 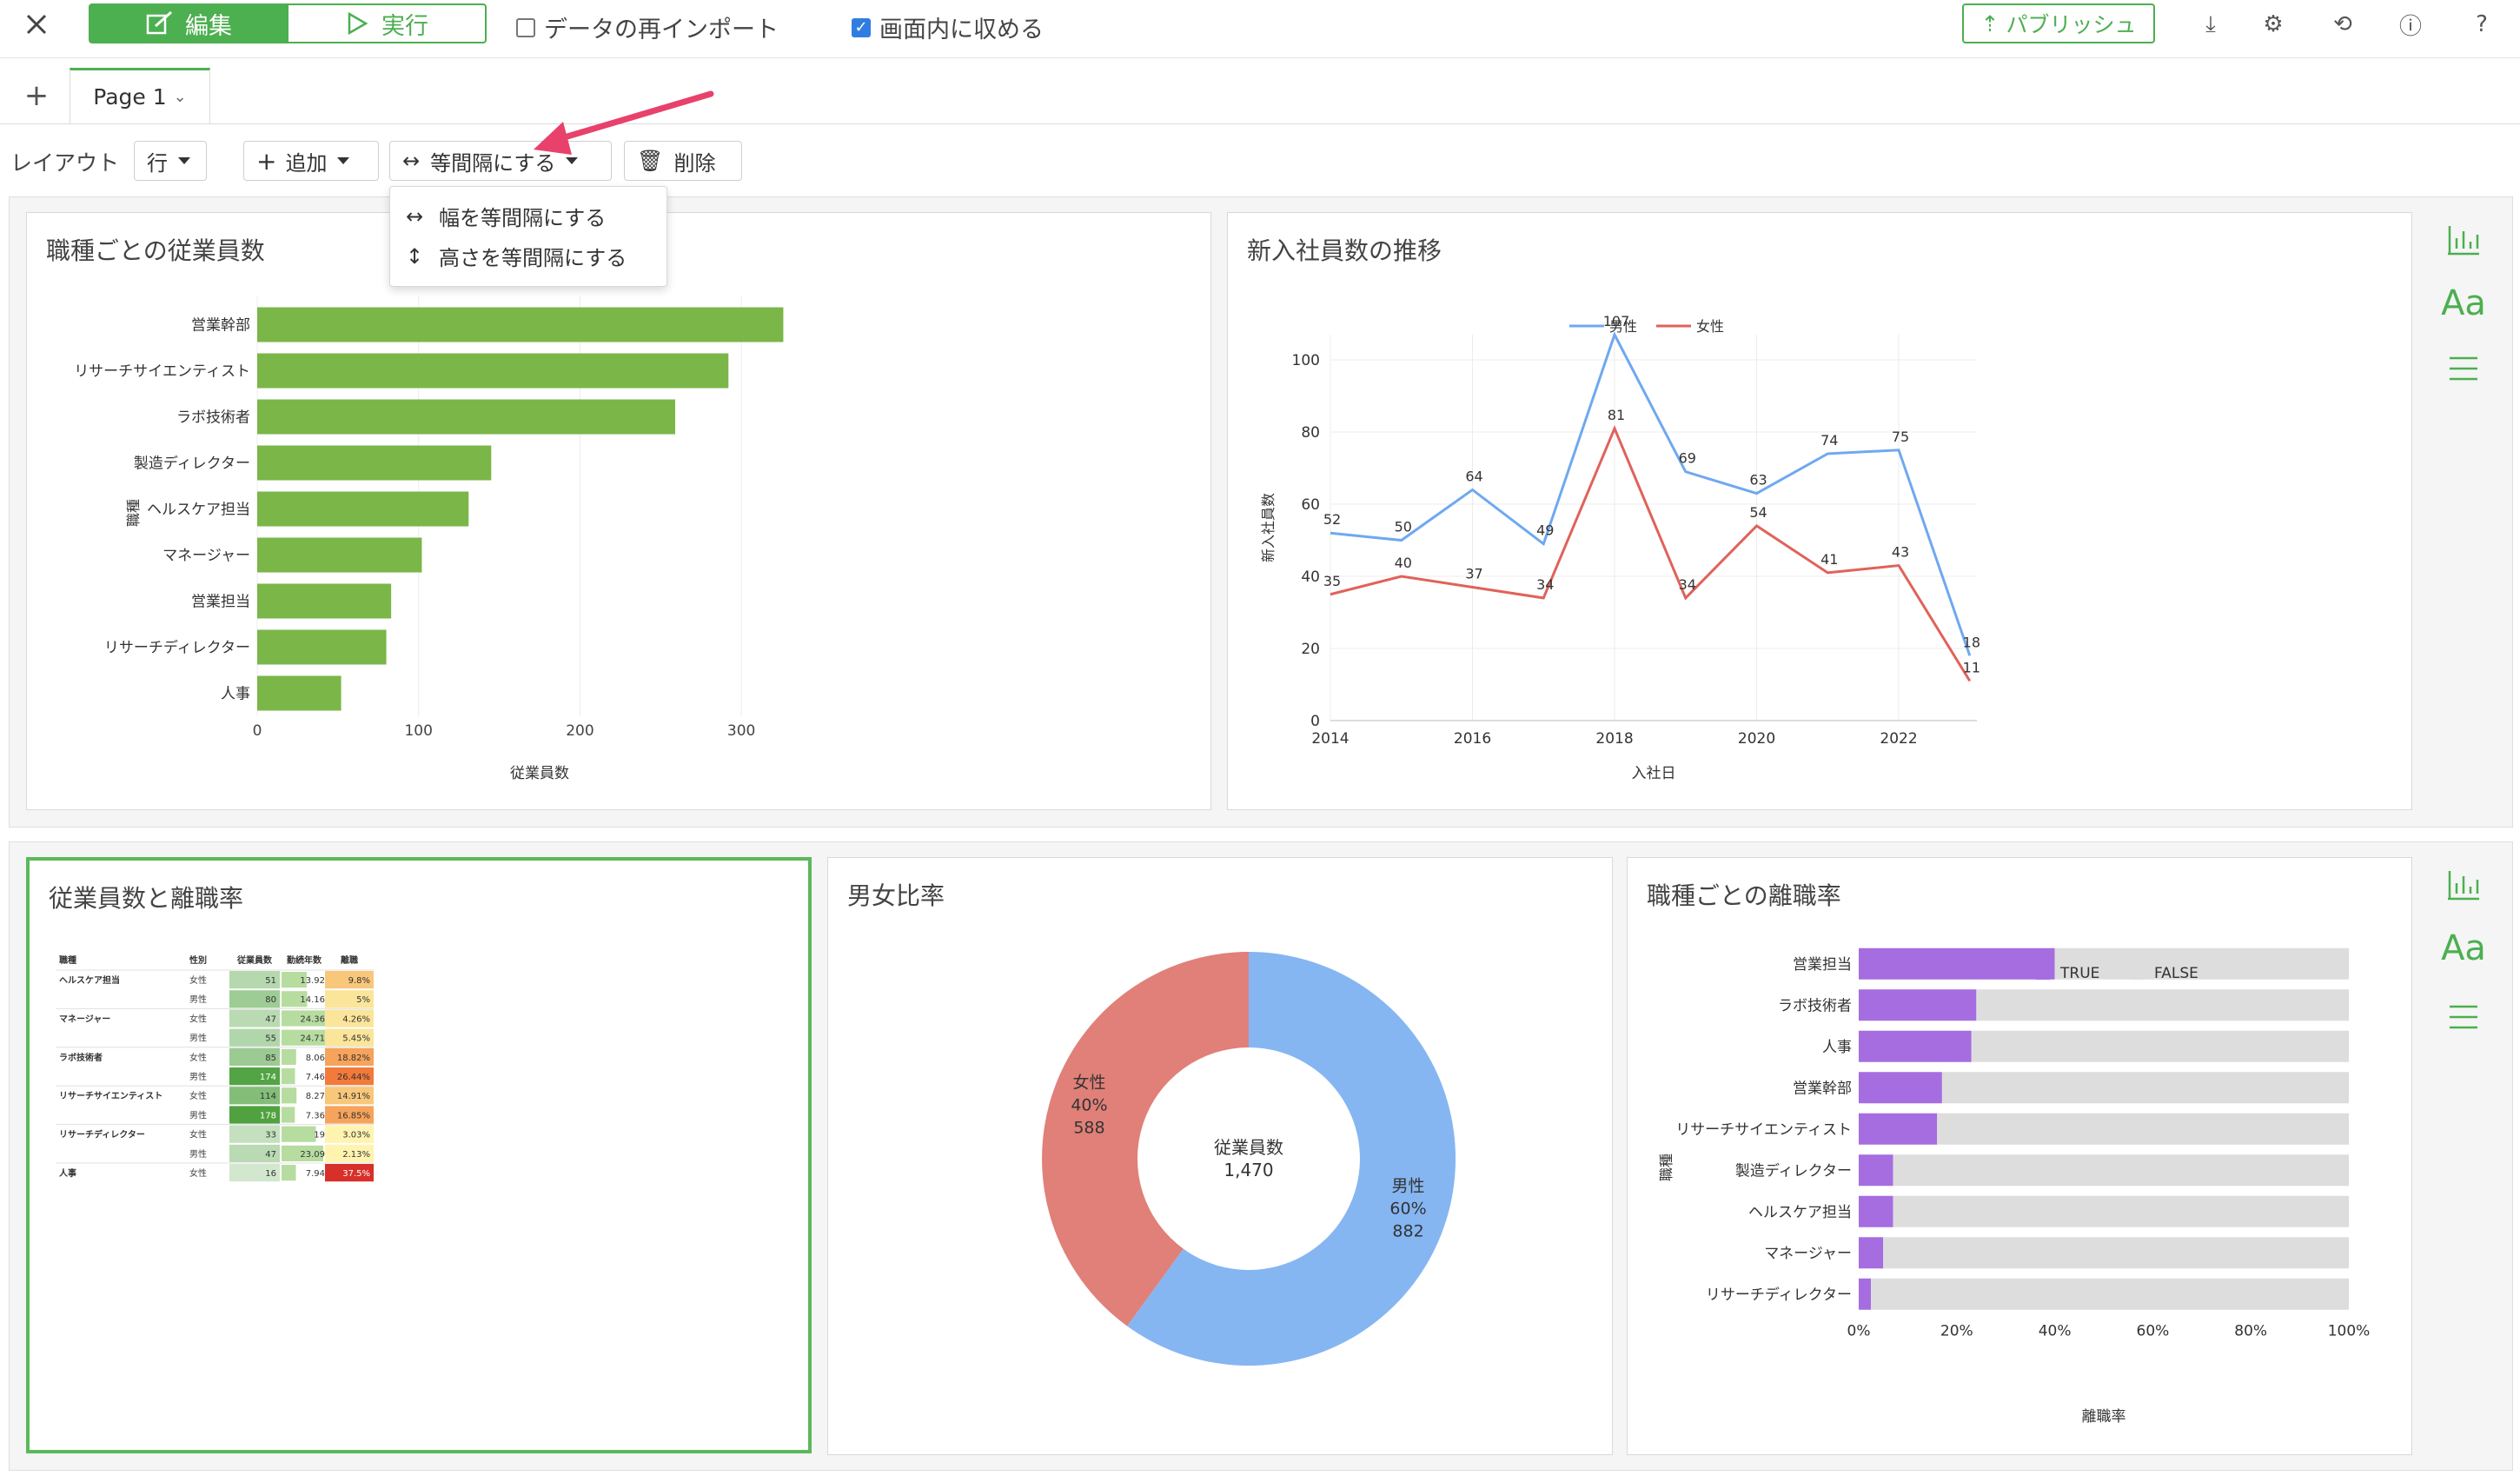 I want to click on download-icon: ⤓, so click(x=2210, y=23).